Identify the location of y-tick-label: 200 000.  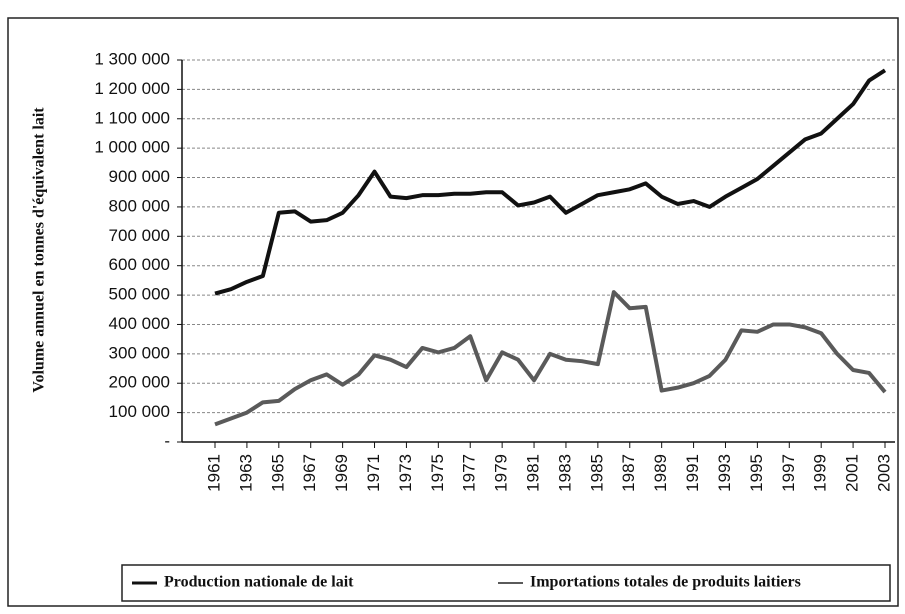
(139, 382).